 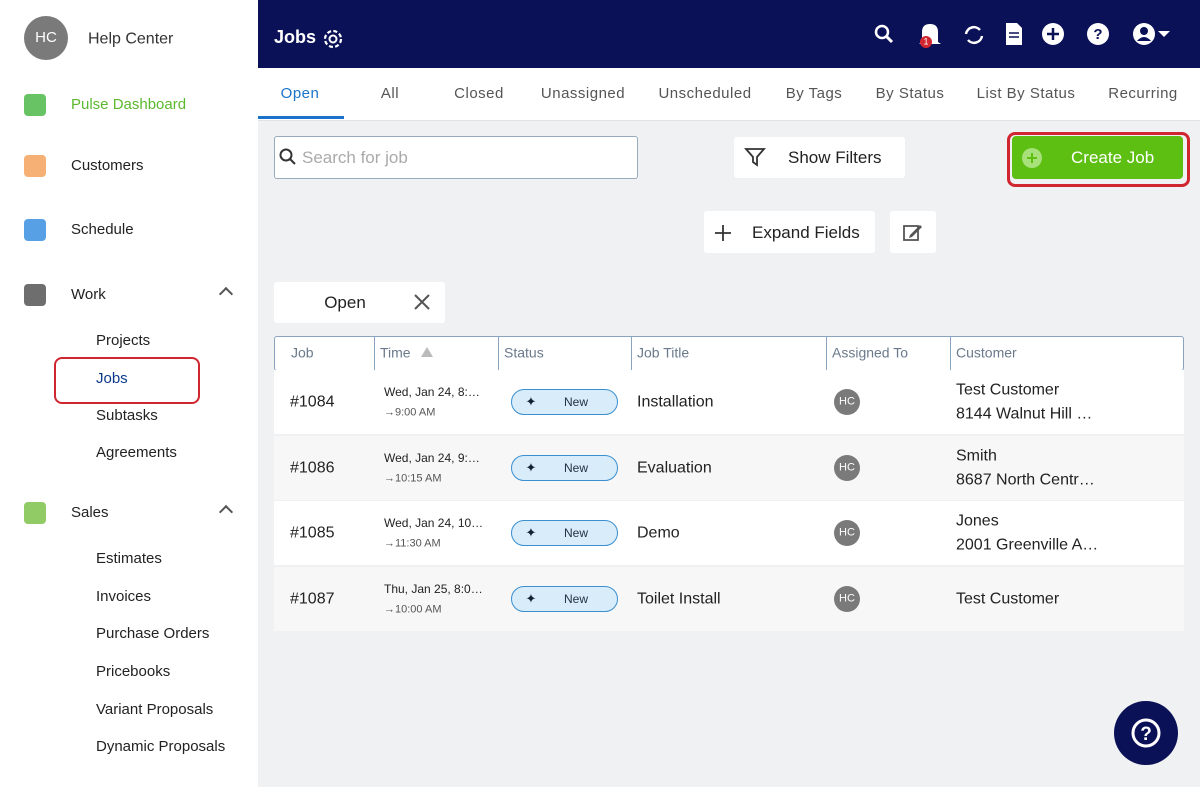 What do you see at coordinates (295, 37) in the screenshot?
I see `page-title: Jobs` at bounding box center [295, 37].